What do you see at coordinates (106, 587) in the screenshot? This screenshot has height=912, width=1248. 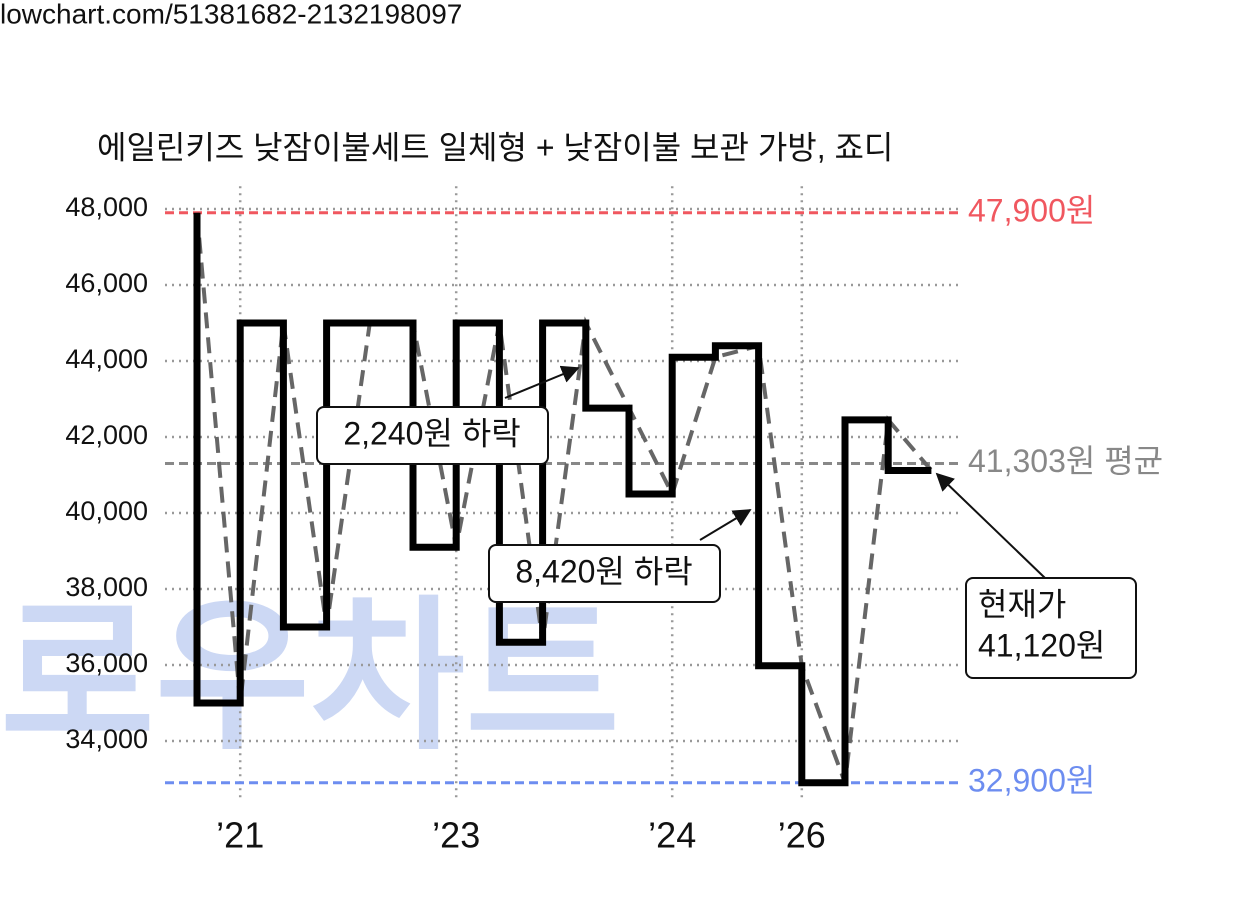 I see `y-tick-label: 38,000` at bounding box center [106, 587].